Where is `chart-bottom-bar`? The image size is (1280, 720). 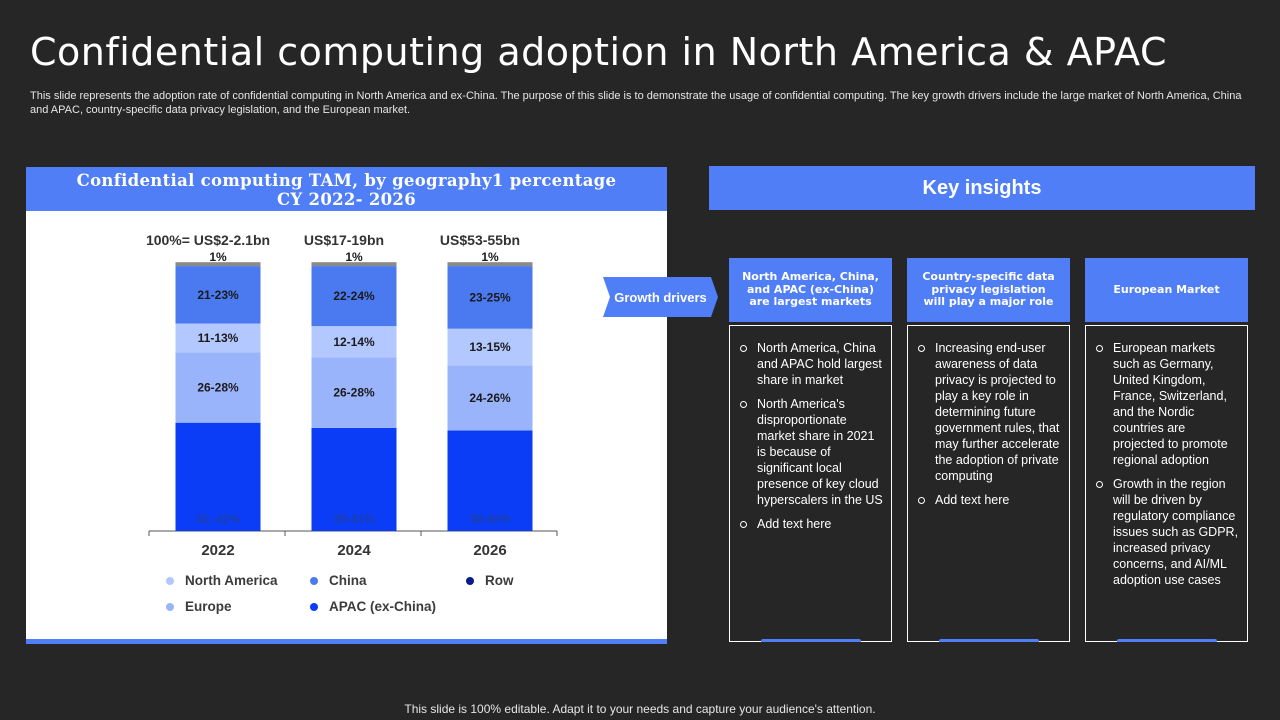 chart-bottom-bar is located at coordinates (346, 641).